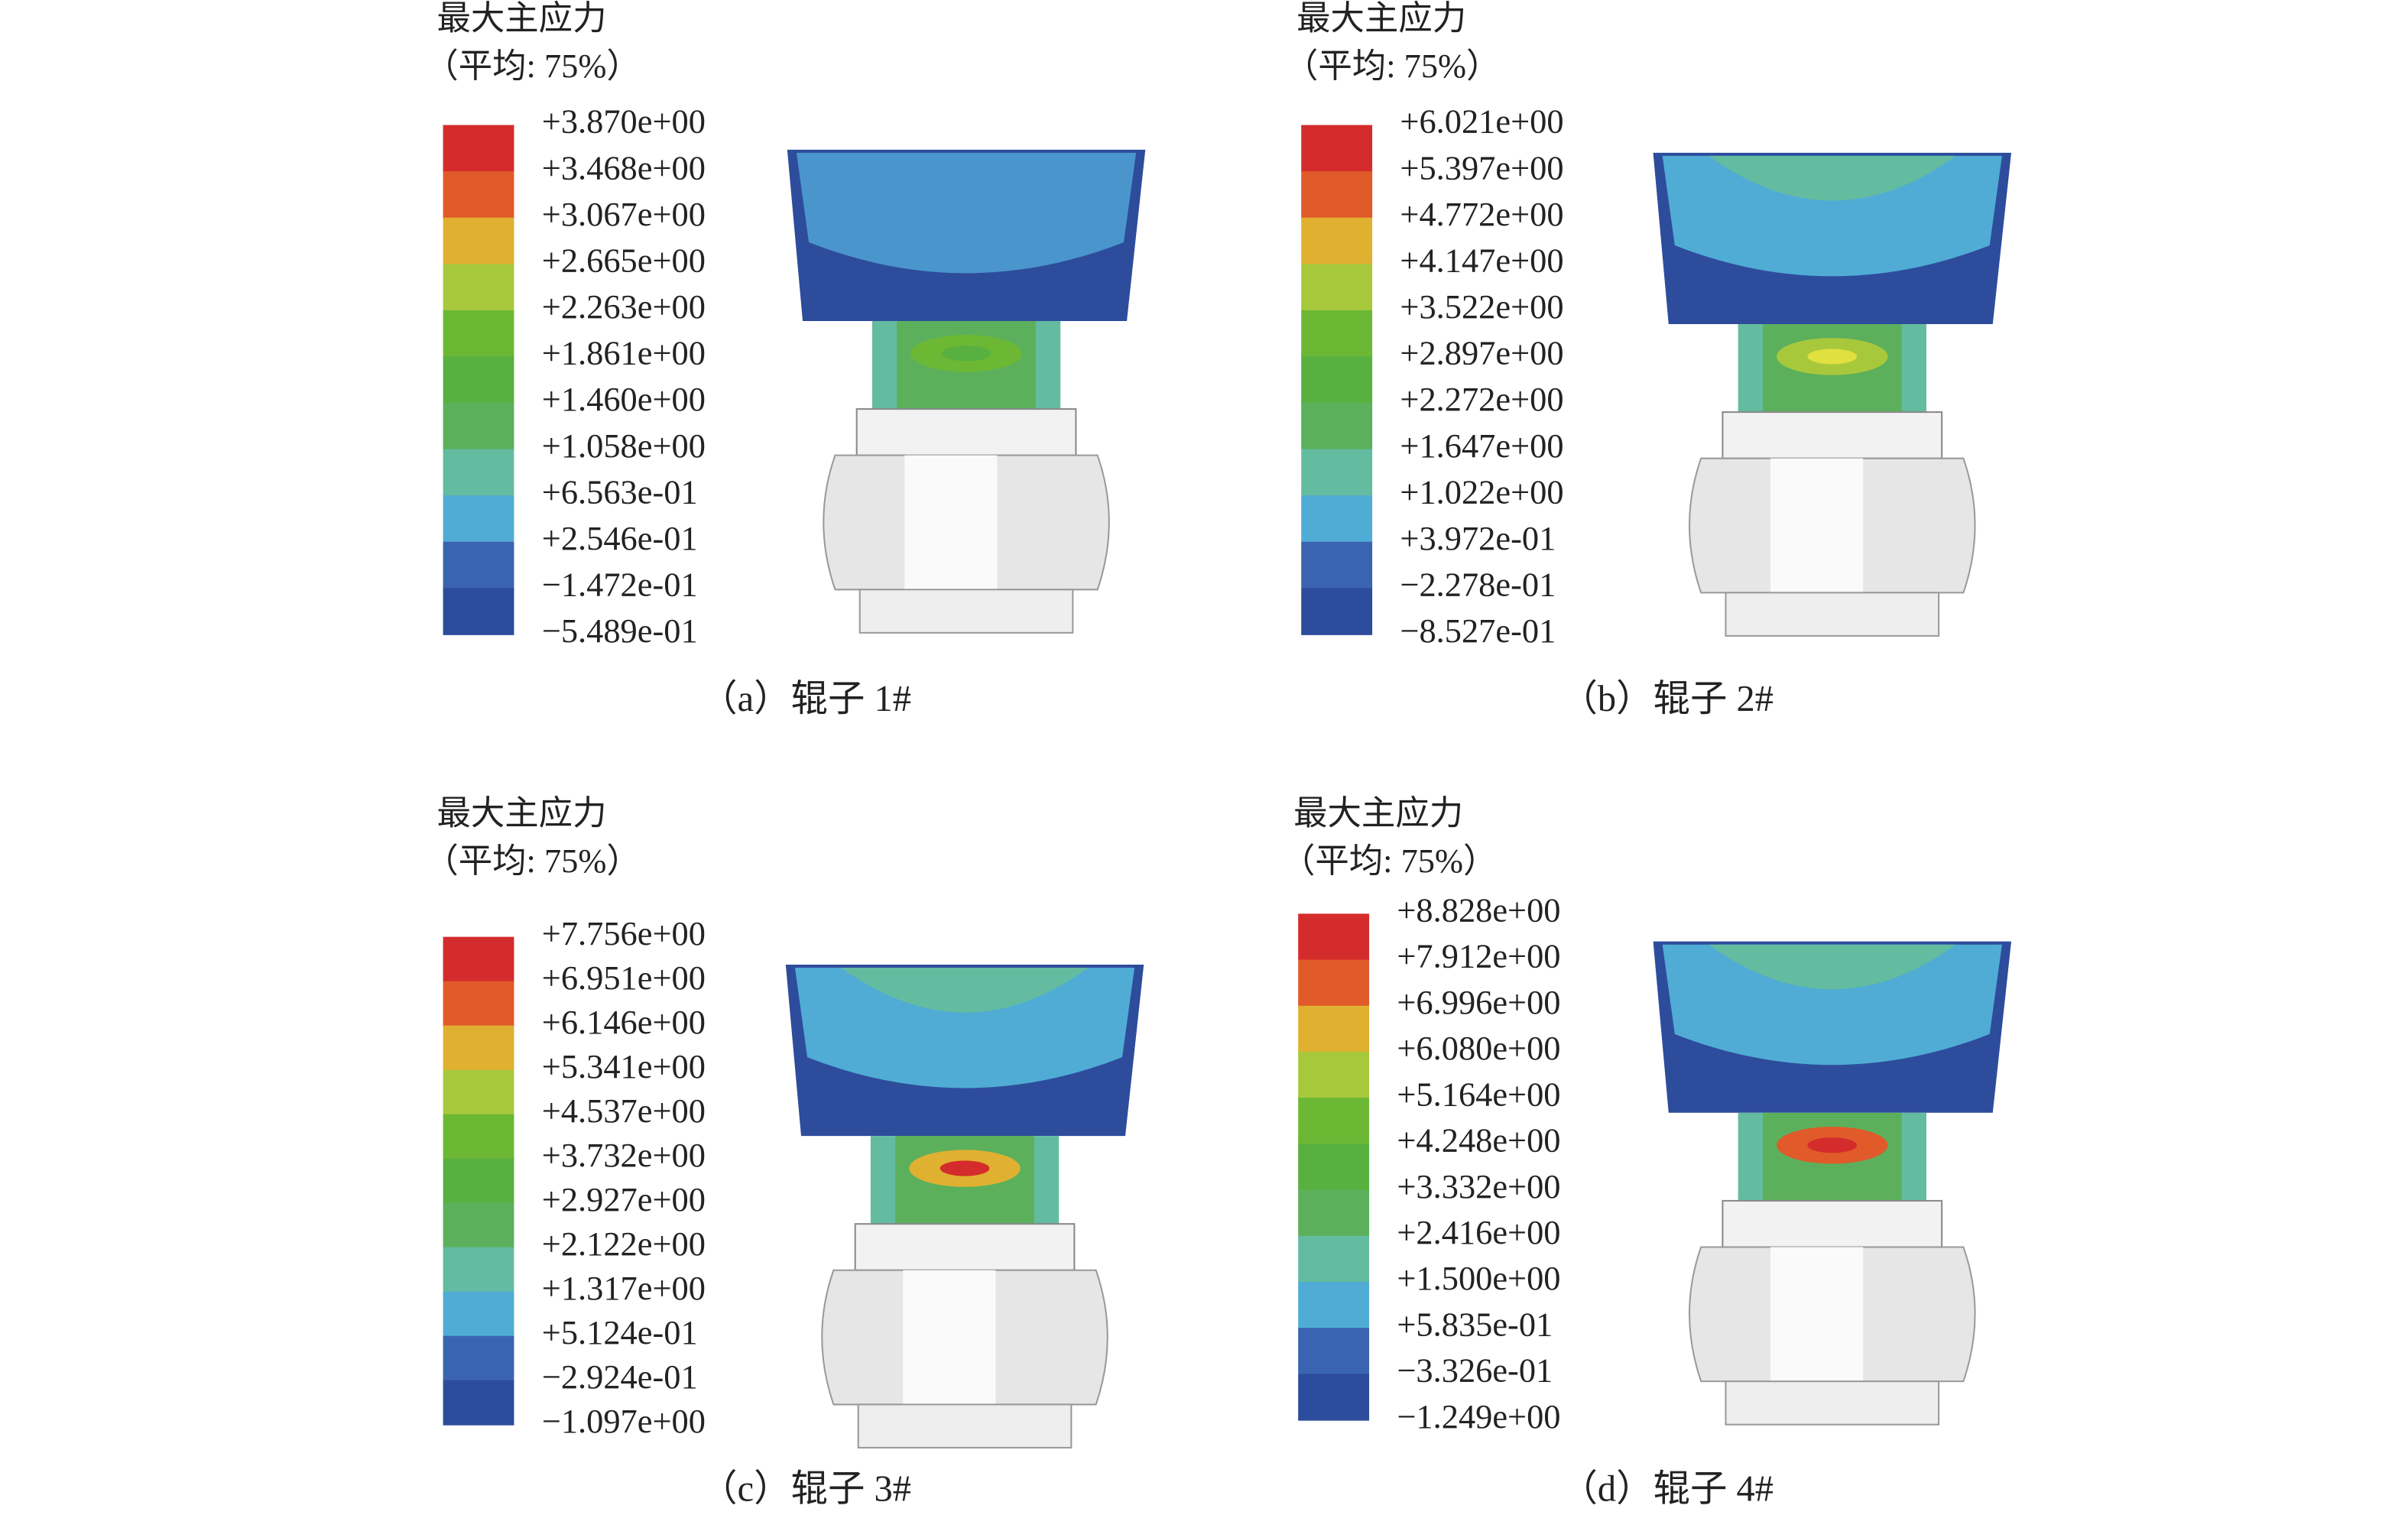 The image size is (2408, 1515). Describe the element at coordinates (624, 306) in the screenshot. I see `legend-label: +2.263e+00` at that location.